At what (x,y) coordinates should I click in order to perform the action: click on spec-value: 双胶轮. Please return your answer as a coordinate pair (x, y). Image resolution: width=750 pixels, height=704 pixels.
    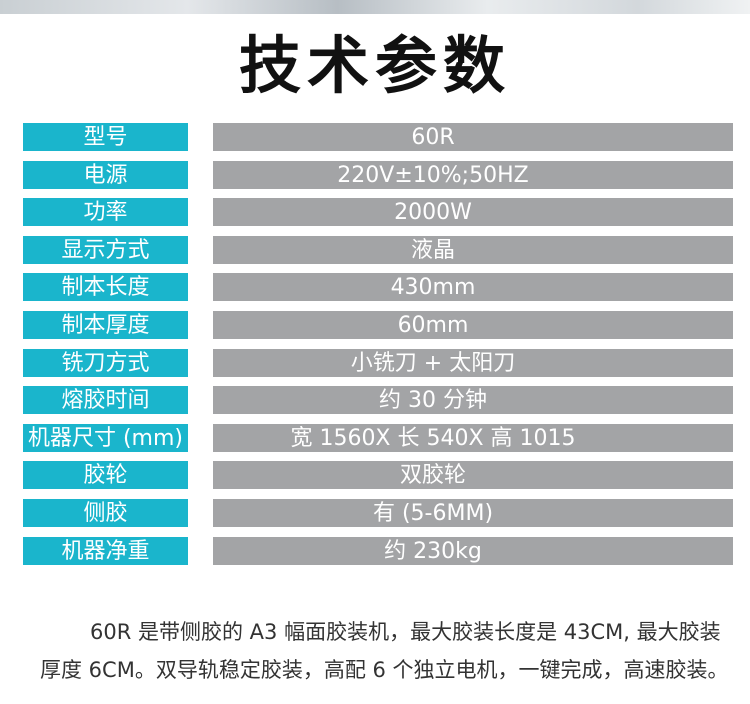
    Looking at the image, I should click on (473, 475).